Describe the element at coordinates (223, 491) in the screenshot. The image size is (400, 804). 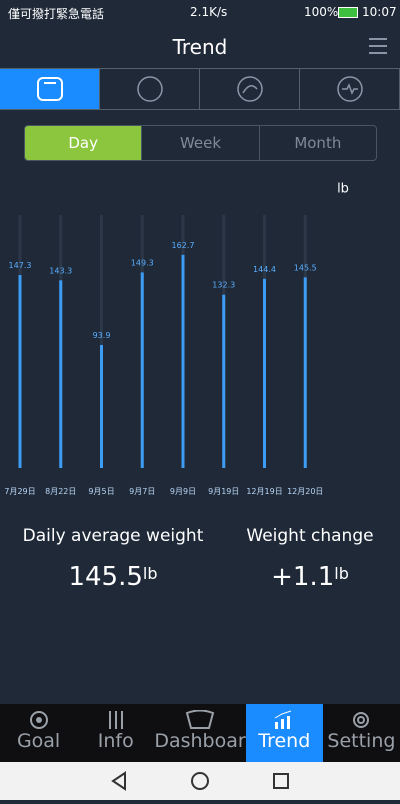
I see `x-tick-label: 9月19日` at that location.